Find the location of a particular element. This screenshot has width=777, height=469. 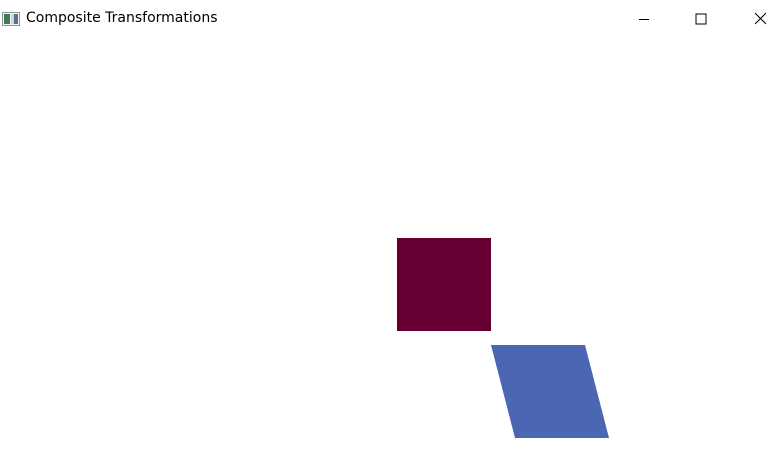

original-square is located at coordinates (444, 284).